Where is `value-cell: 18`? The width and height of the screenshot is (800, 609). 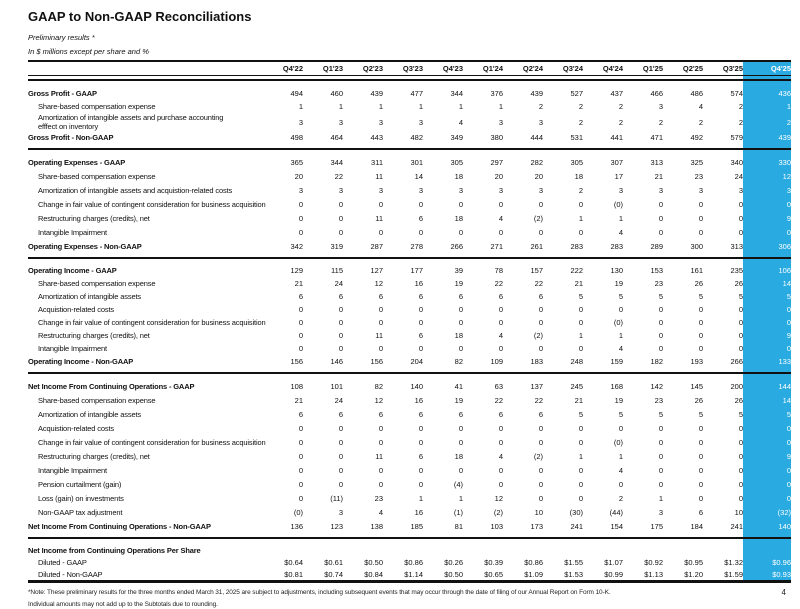
value-cell: 18 is located at coordinates (458, 456).